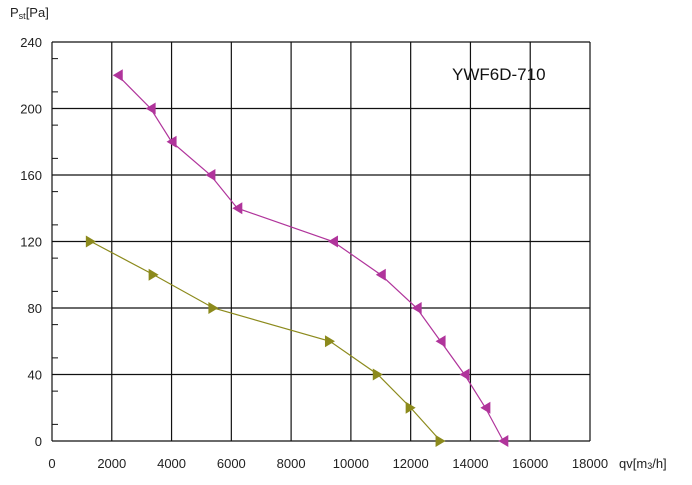  What do you see at coordinates (231, 463) in the screenshot?
I see `x-tick-label: 6000` at bounding box center [231, 463].